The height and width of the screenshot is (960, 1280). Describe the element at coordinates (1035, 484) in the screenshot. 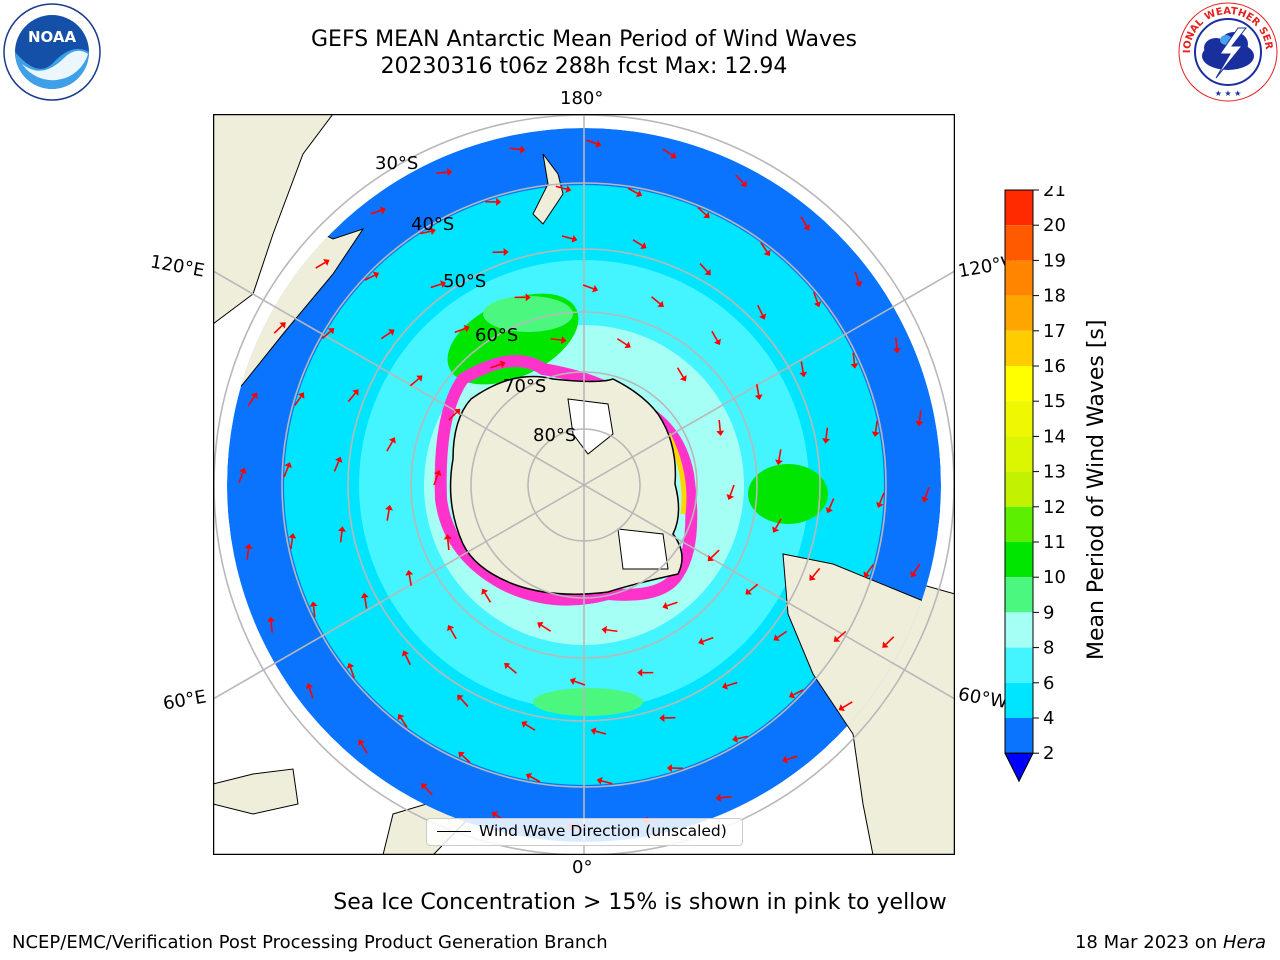

I see `colorbar: 2 4 6 8 9 10 11 12 13 14 15 16 17 18 19 20 21` at that location.